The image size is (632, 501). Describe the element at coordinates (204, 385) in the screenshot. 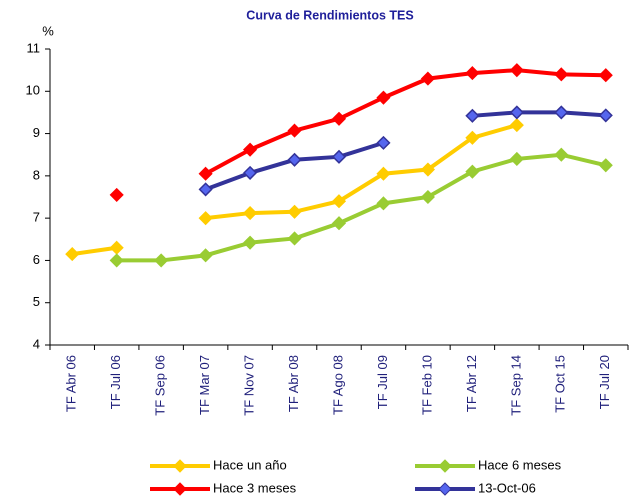

I see `x-tick-label: TF Mar 07` at that location.